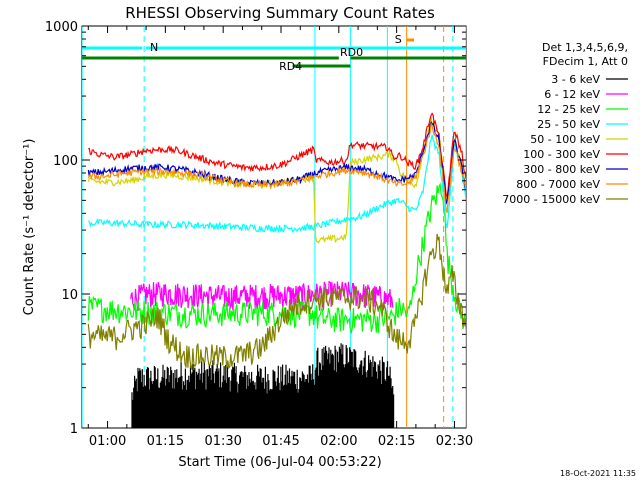 The image size is (640, 480). Describe the element at coordinates (69, 295) in the screenshot. I see `y-tick-label: 10` at that location.